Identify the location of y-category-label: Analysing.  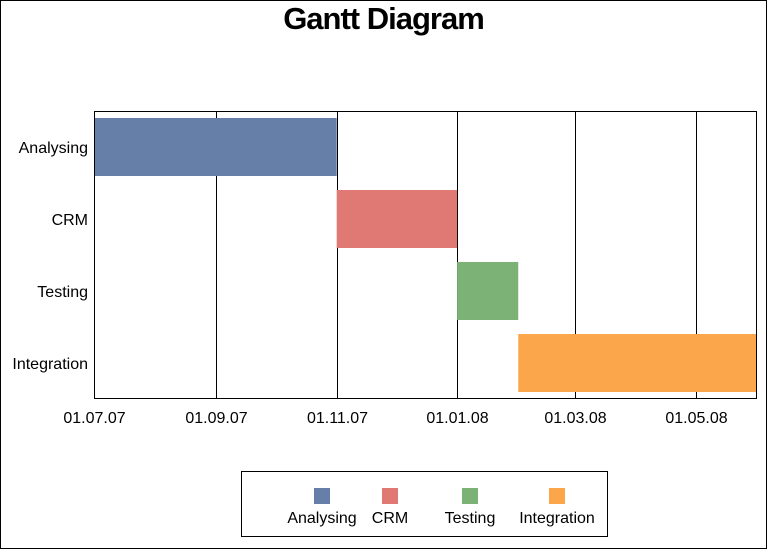
(53, 148).